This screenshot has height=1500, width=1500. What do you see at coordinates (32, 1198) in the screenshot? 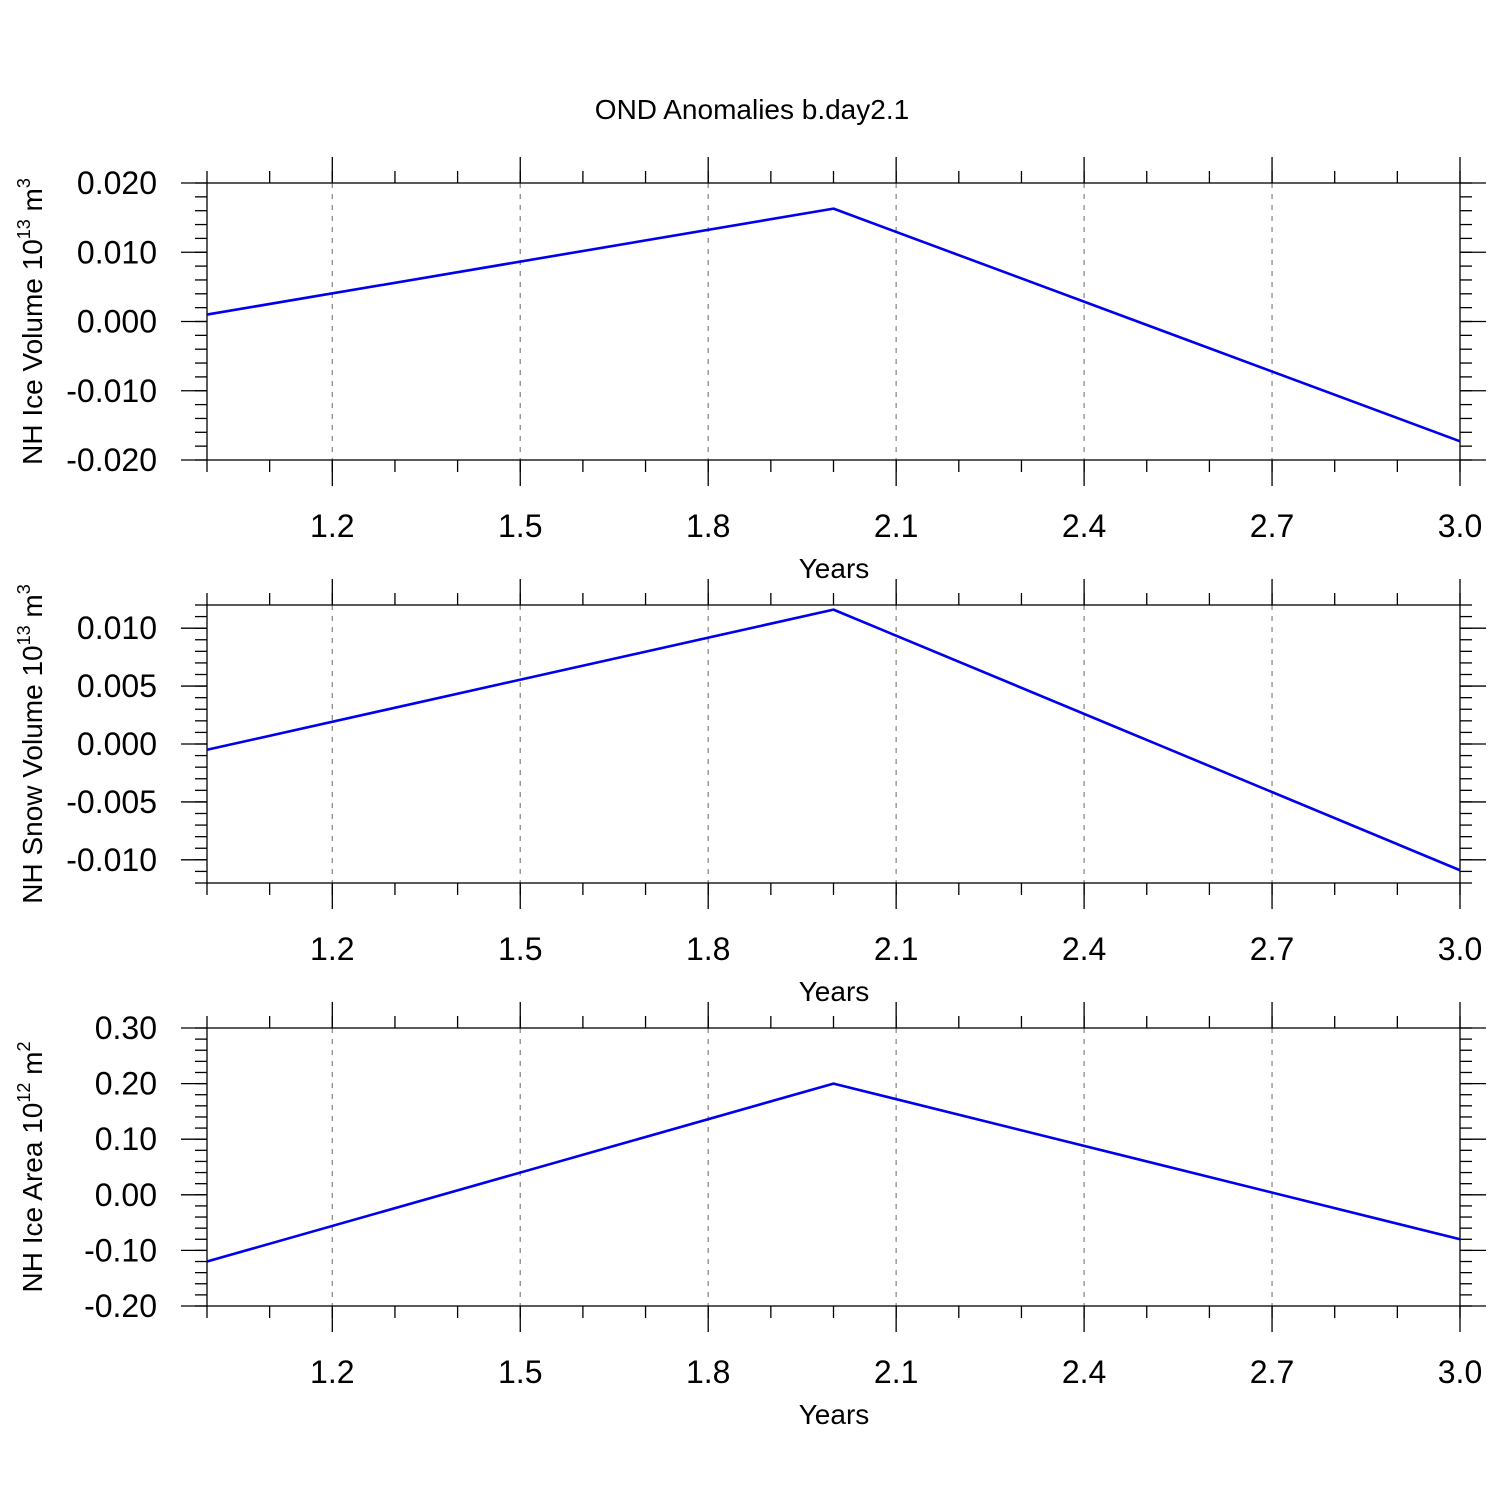
I see `y-axis-label-text: NH Ice Area 10` at bounding box center [32, 1198].